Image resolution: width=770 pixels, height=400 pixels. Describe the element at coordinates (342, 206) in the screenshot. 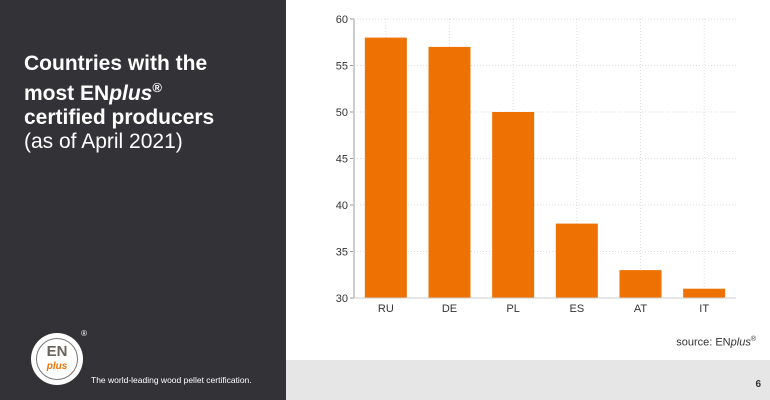

I see `y-tick-label: 40` at that location.